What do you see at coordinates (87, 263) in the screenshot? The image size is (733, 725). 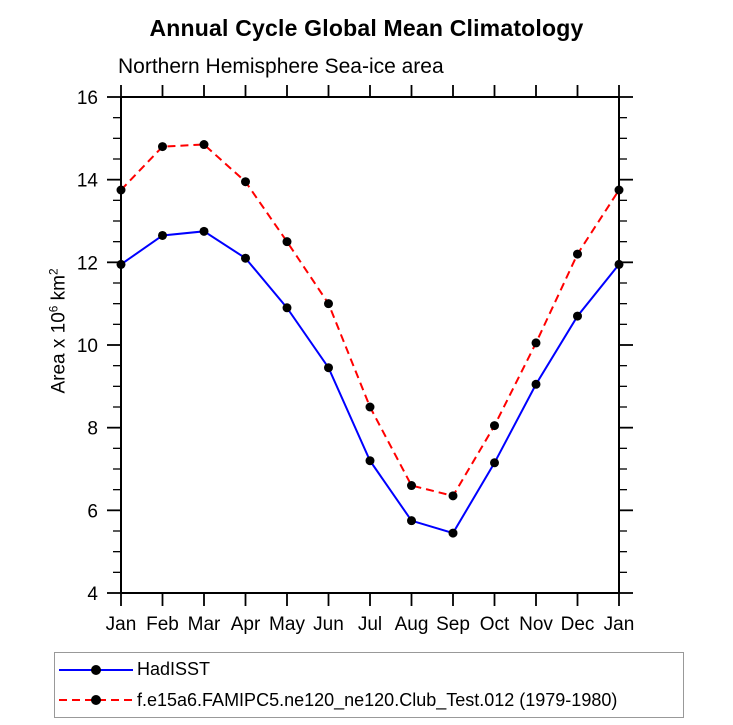 I see `y-tick-label: 12` at bounding box center [87, 263].